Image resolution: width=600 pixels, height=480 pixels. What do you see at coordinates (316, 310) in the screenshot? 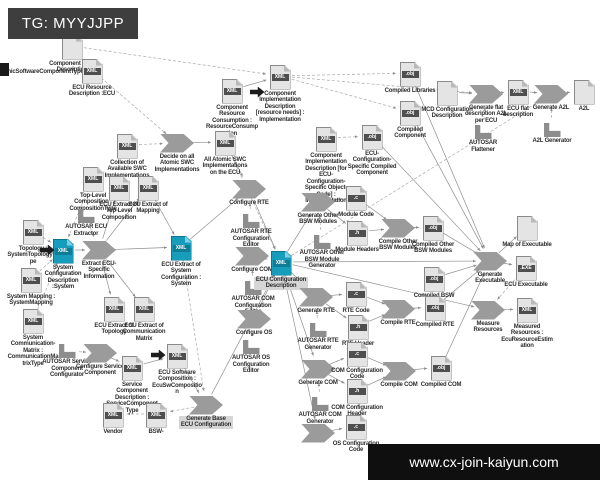
I see `node-label: Generate RTE` at bounding box center [316, 310].